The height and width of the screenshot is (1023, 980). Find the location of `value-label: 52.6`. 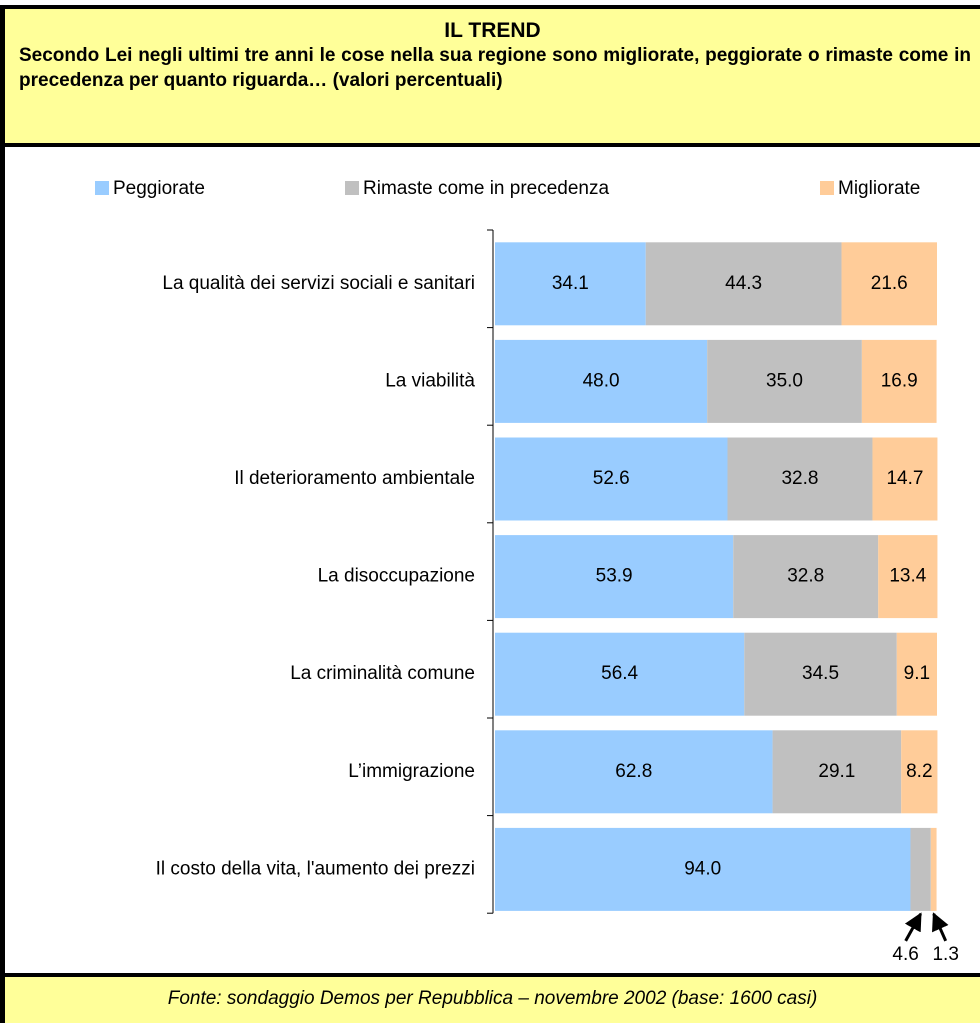

value-label: 52.6 is located at coordinates (611, 478).